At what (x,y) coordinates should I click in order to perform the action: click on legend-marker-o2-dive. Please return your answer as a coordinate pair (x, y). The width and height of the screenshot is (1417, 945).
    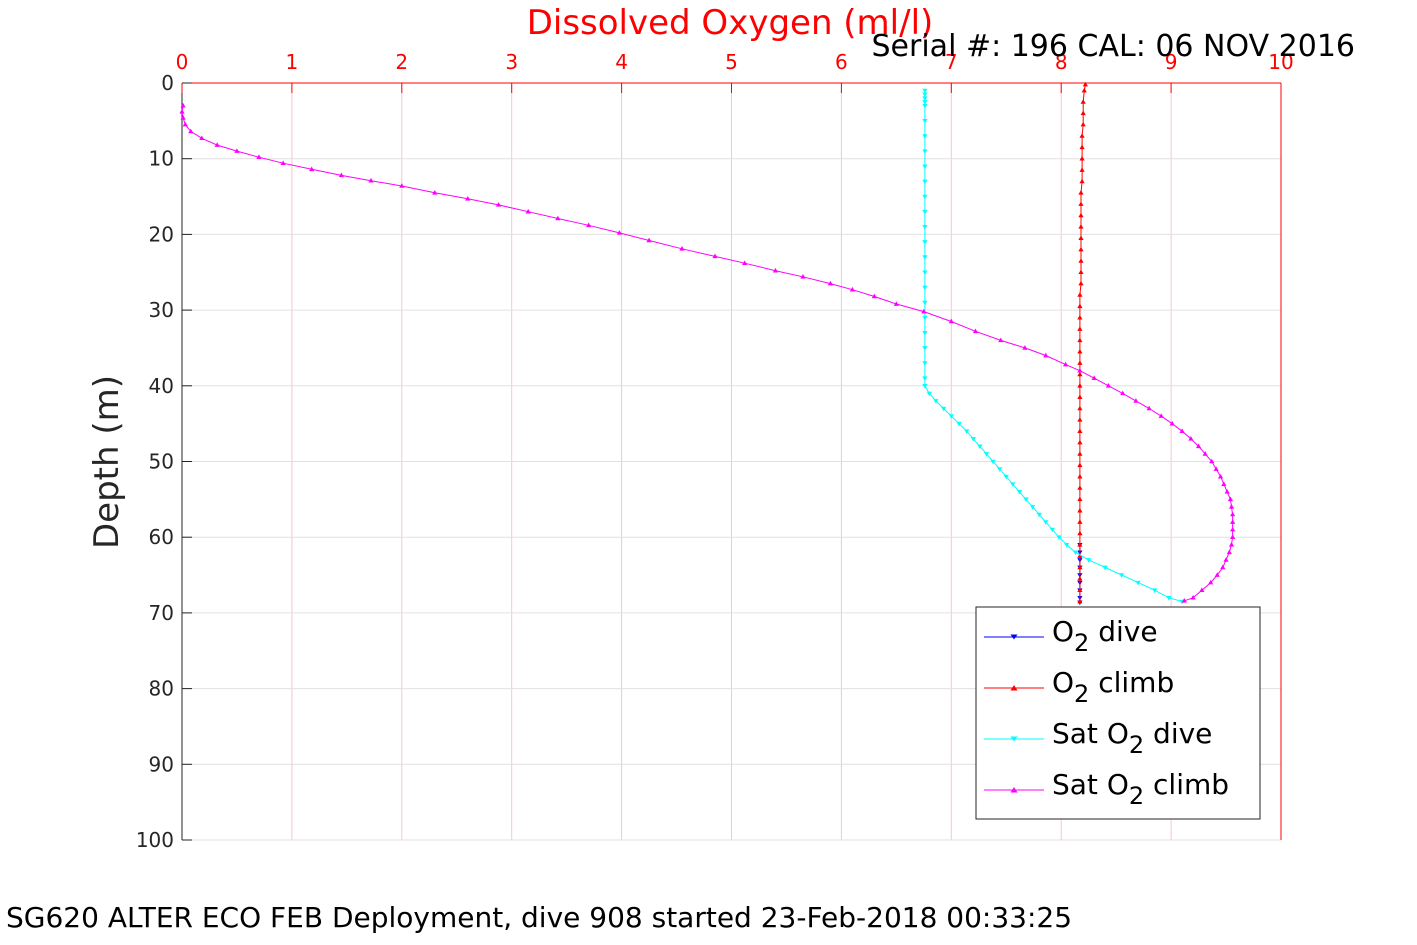
    Looking at the image, I should click on (1014, 637).